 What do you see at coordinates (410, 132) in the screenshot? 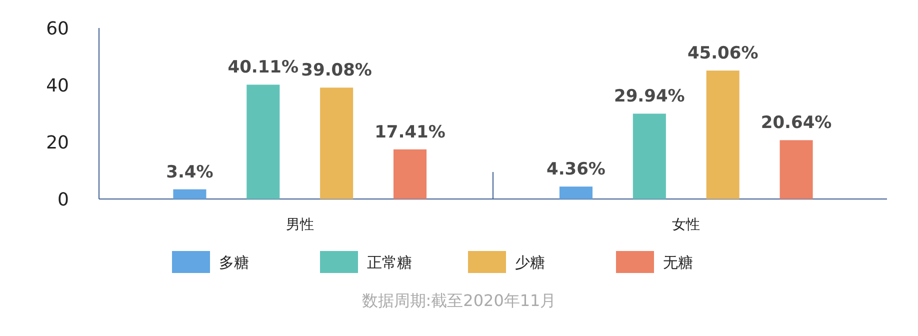
I see `data-label: 17.41%` at bounding box center [410, 132].